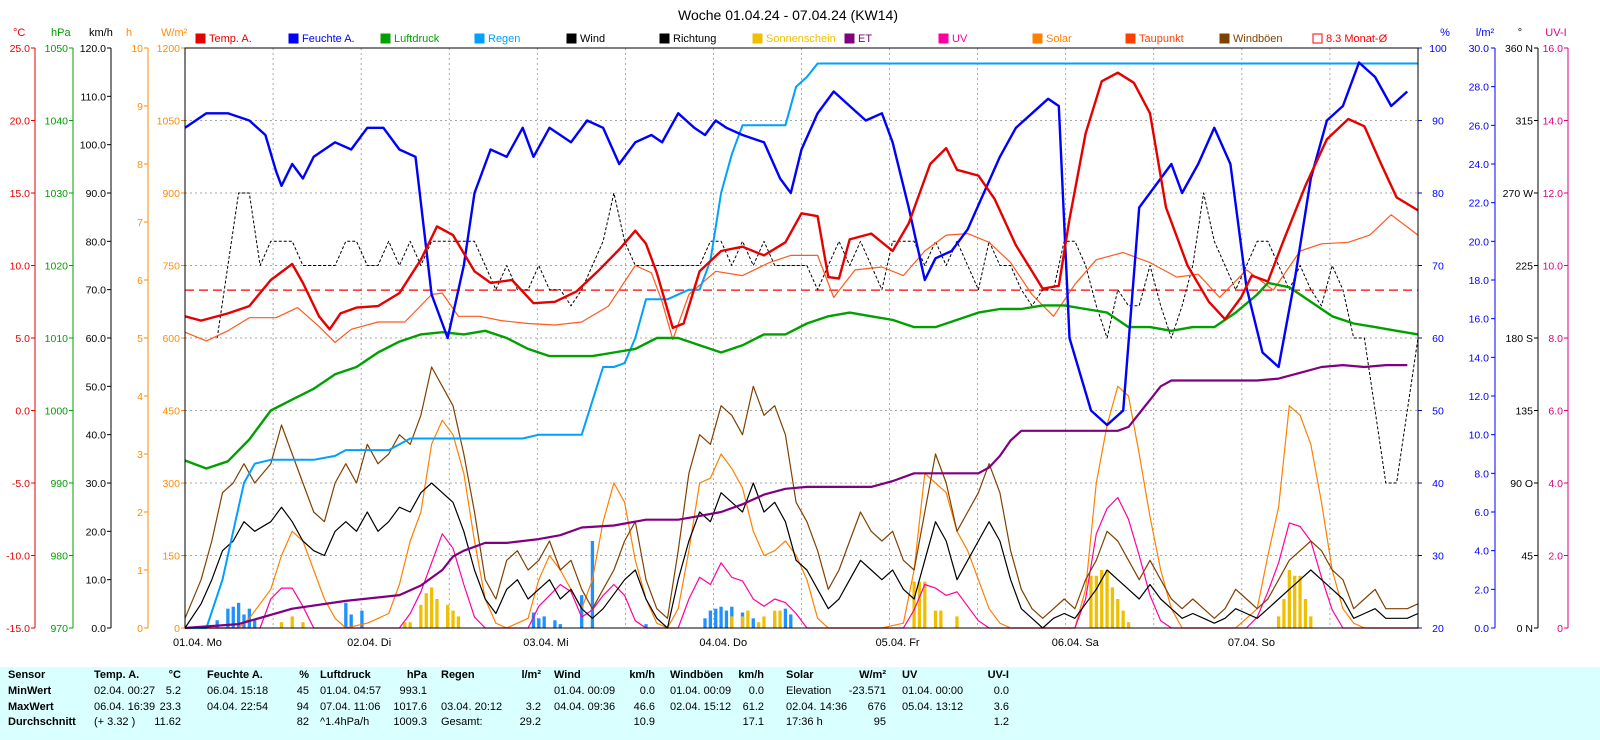 This screenshot has height=740, width=1600. Describe the element at coordinates (1445, 33) in the screenshot. I see `right-axis-unit: %` at that location.